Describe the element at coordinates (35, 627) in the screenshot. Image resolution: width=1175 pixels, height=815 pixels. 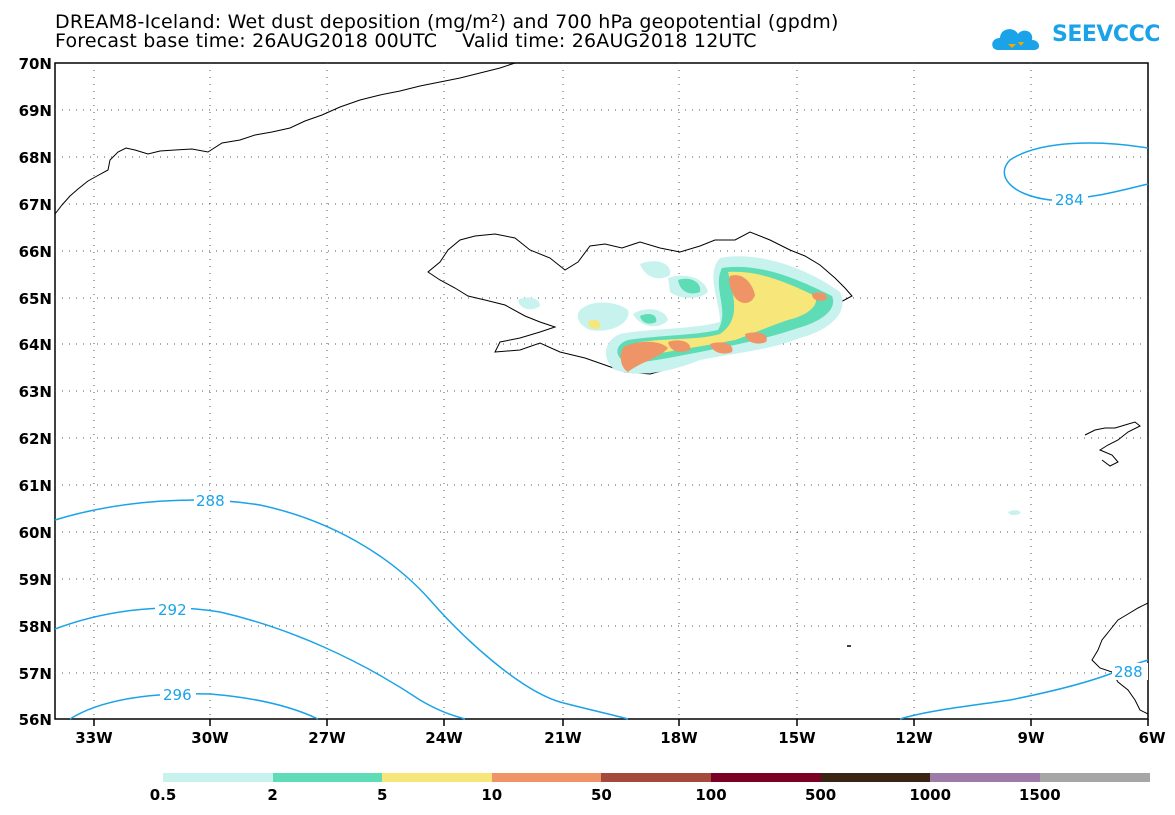
I see `lat-label: 58N` at that location.